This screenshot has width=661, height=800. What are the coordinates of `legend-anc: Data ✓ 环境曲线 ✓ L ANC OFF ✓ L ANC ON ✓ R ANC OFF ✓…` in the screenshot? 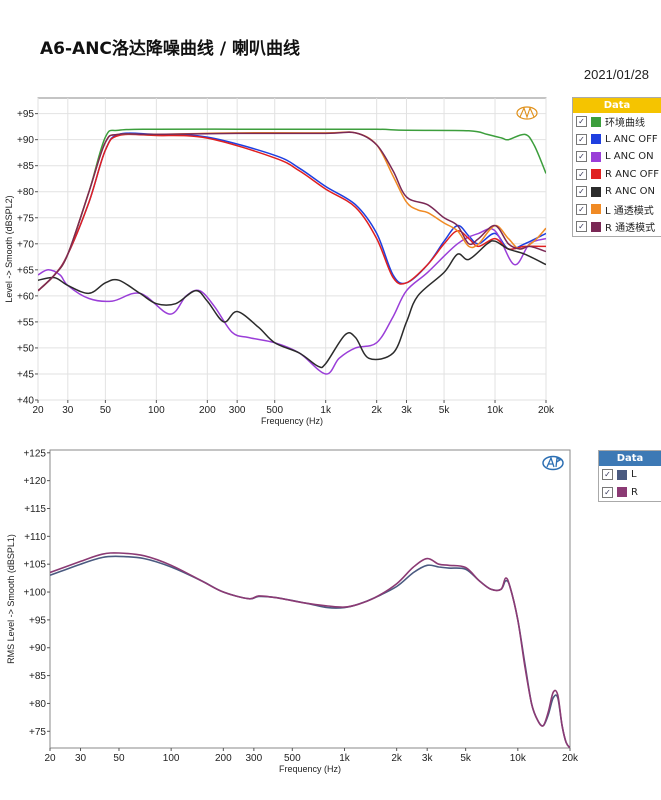 It's located at (616, 167).